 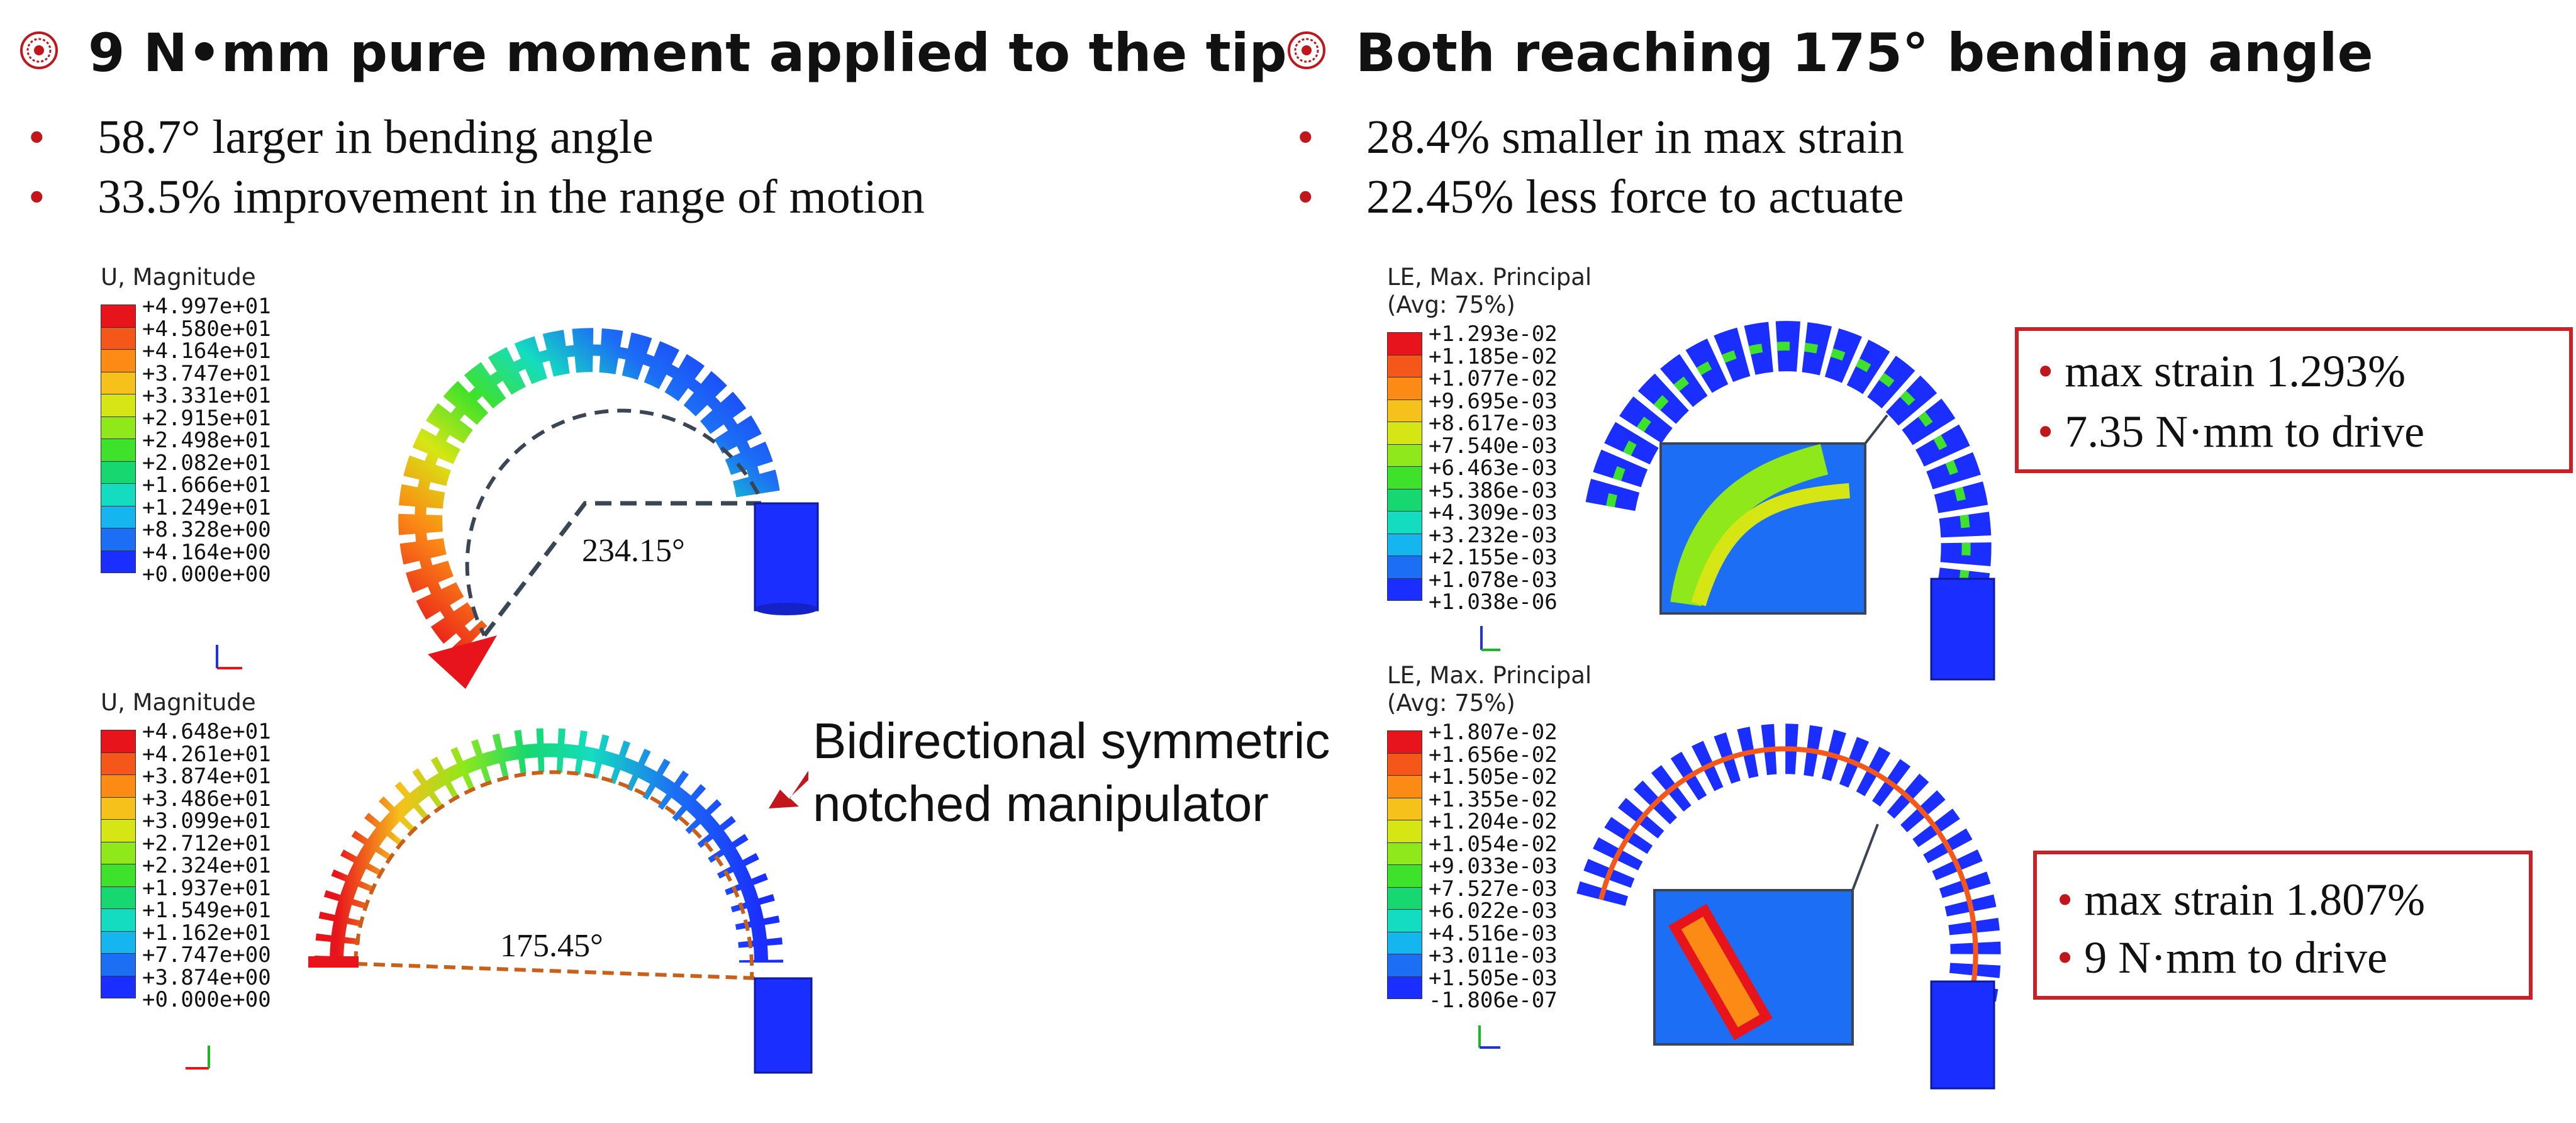 What do you see at coordinates (1306, 52) in the screenshot?
I see `right-logo-icon` at bounding box center [1306, 52].